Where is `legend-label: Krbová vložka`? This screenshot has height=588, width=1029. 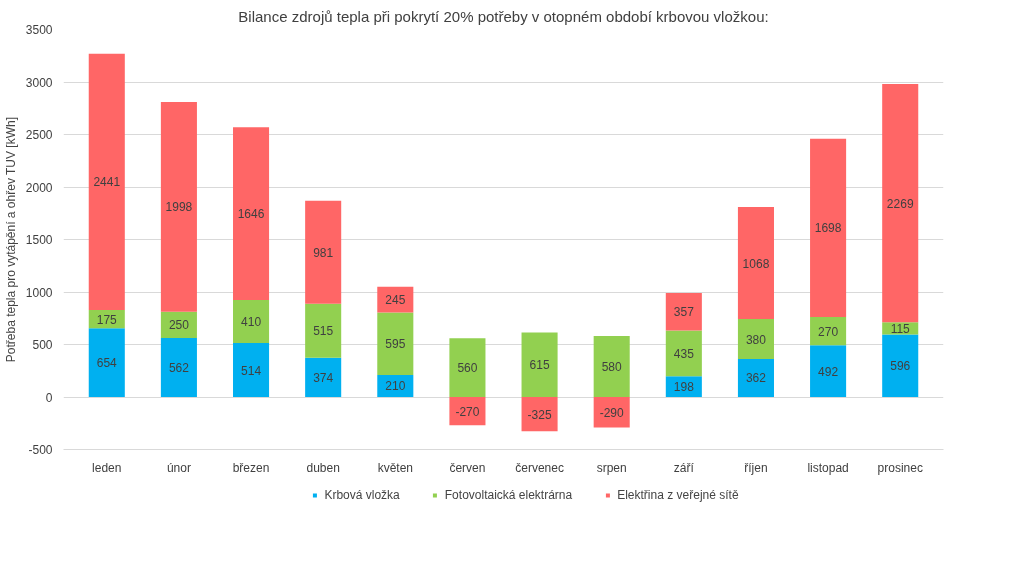 legend-label: Krbová vložka is located at coordinates (362, 495).